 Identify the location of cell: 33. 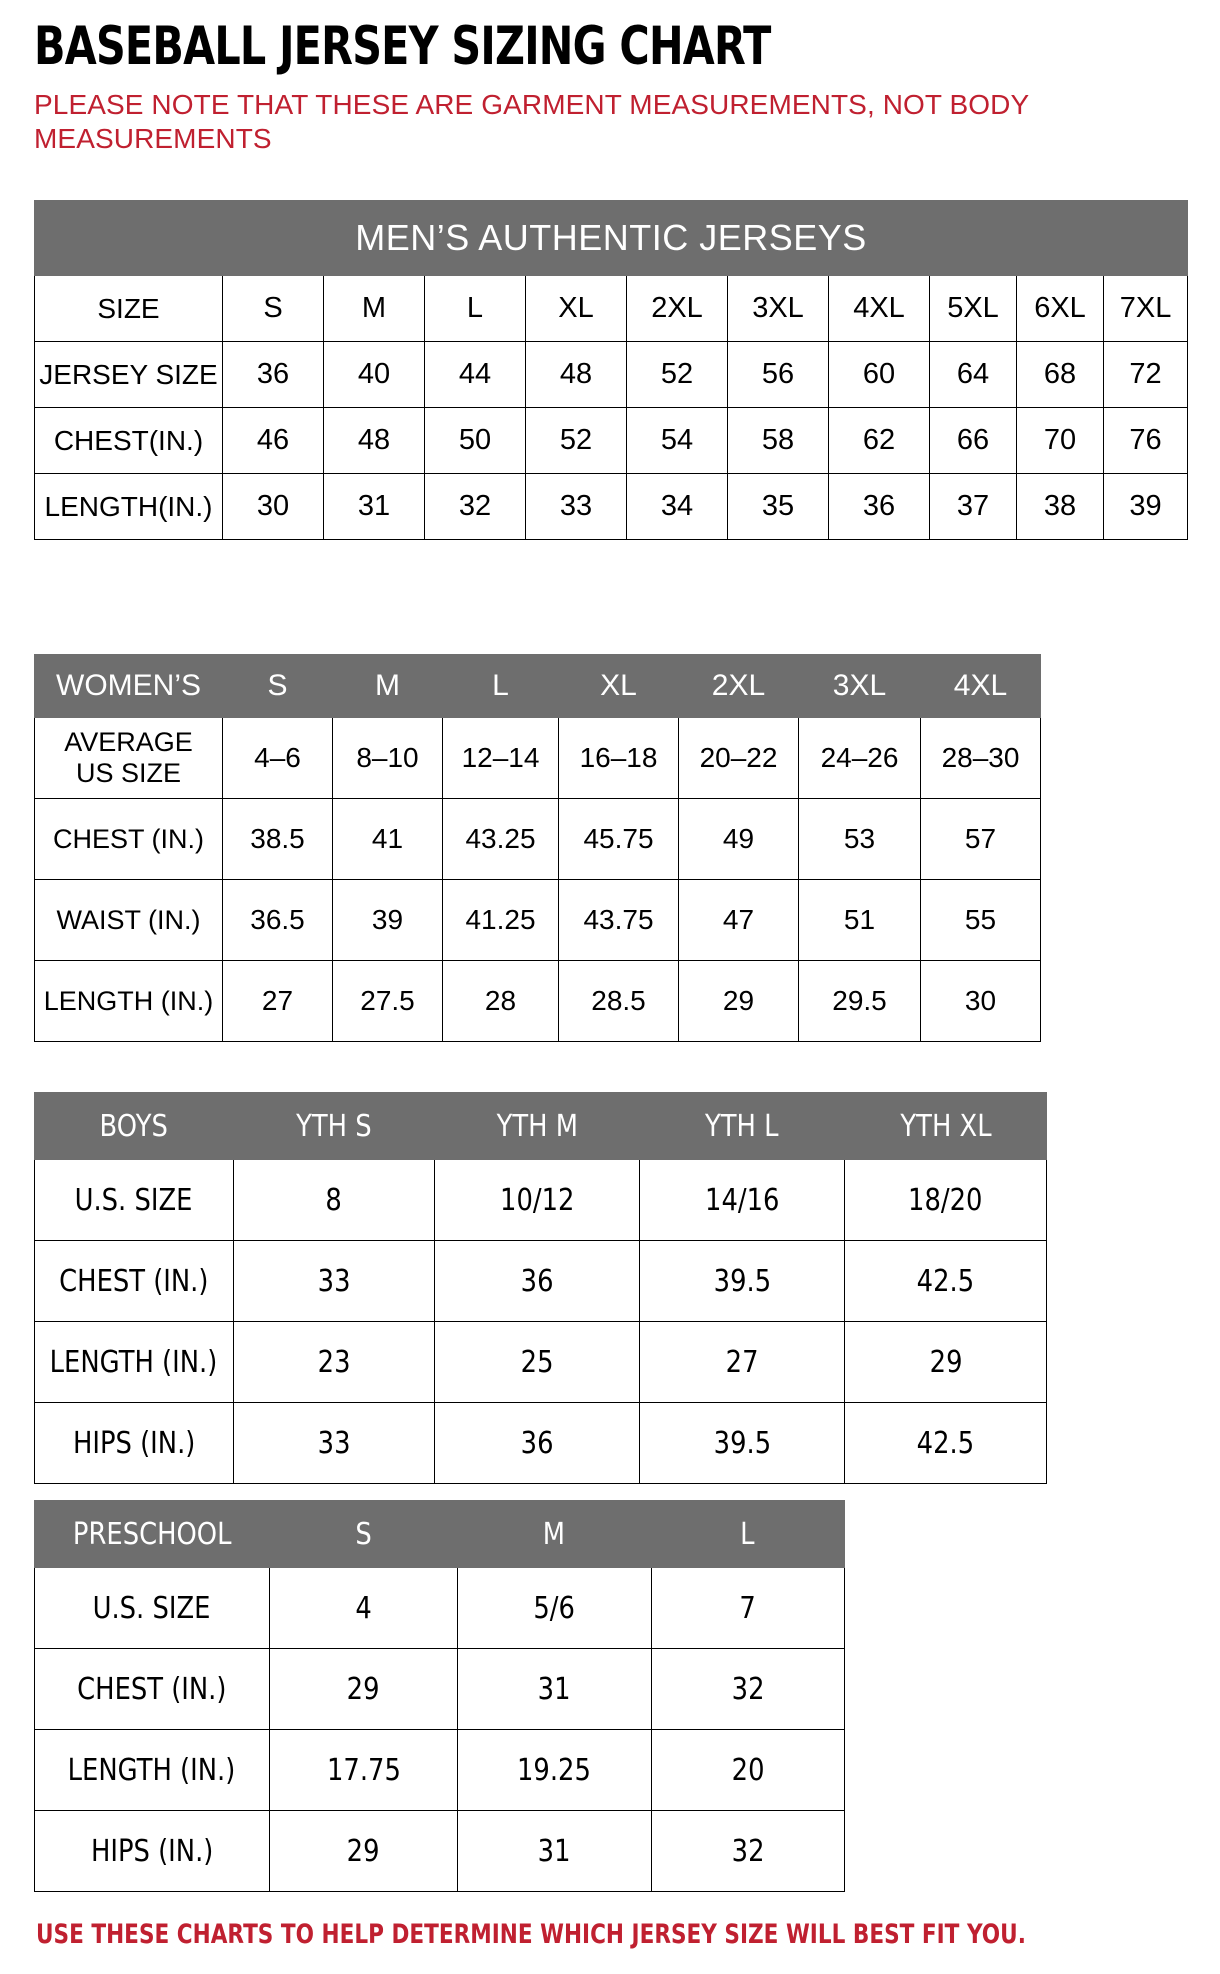
(334, 1281).